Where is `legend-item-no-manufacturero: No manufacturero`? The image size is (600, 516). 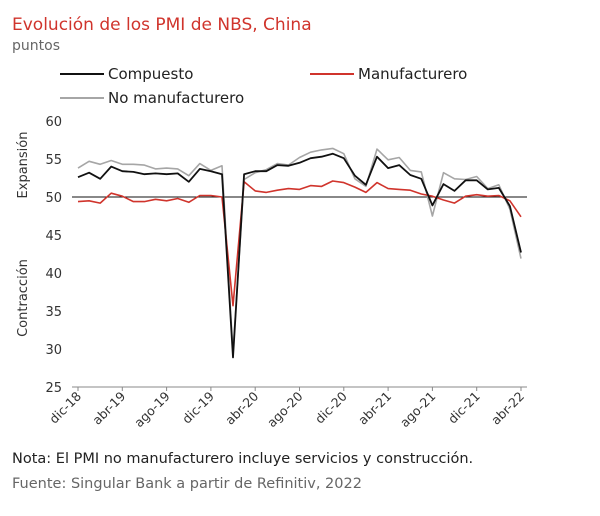
legend-item-no-manufacturero: No manufacturero is located at coordinates (152, 98).